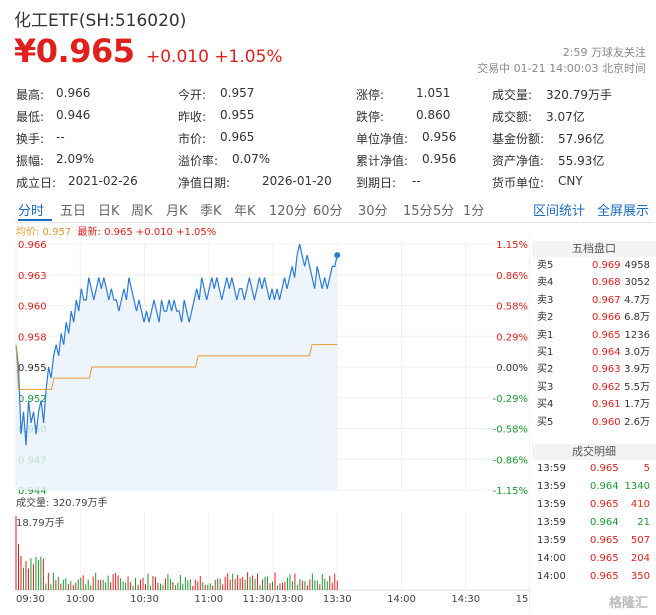 The image size is (656, 615). What do you see at coordinates (177, 211) in the screenshot?
I see `tab-4: 月K` at bounding box center [177, 211].